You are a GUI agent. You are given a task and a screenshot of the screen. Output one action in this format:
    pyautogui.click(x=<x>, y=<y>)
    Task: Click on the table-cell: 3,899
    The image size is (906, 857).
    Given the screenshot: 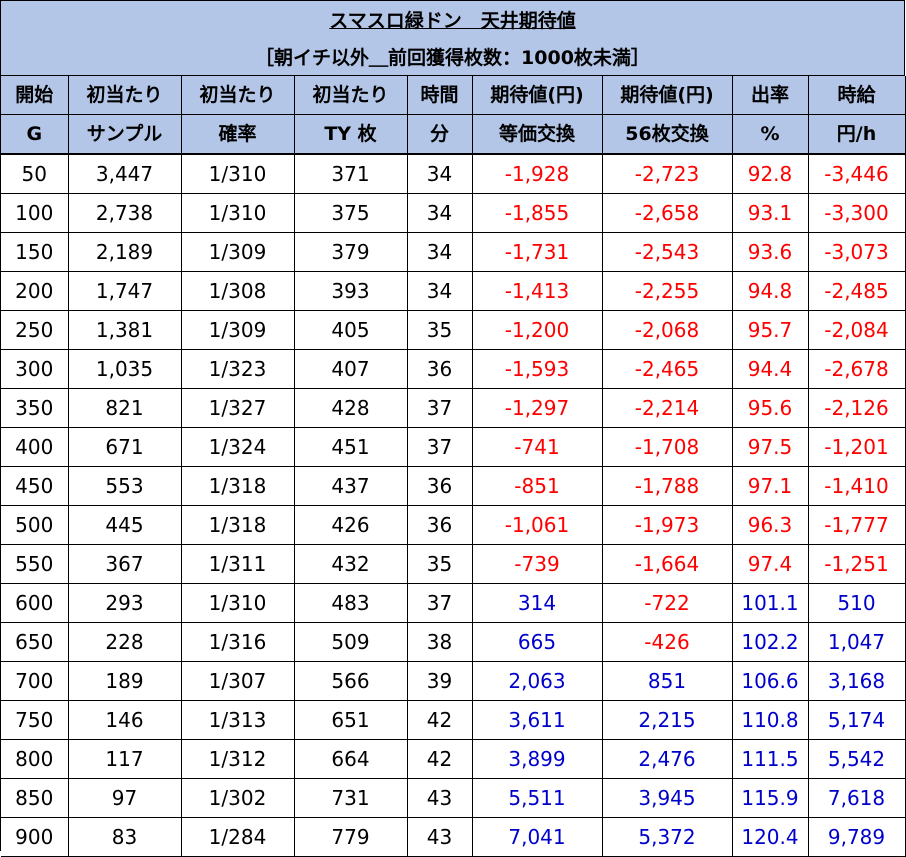 What is the action you would take?
    pyautogui.click(x=537, y=759)
    